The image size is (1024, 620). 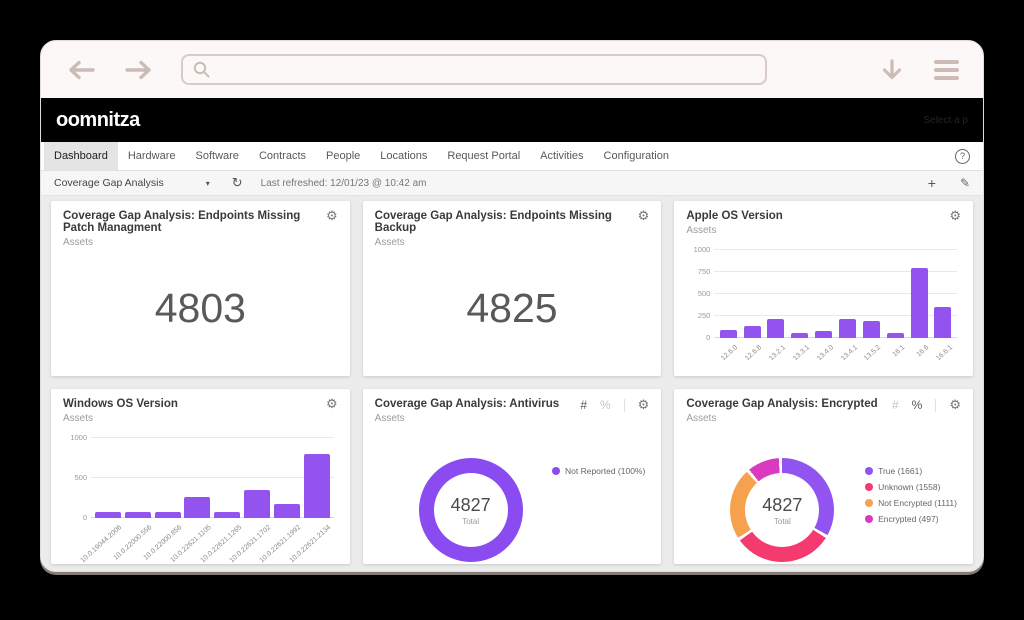 I want to click on tab-locations: Locations, so click(x=404, y=156).